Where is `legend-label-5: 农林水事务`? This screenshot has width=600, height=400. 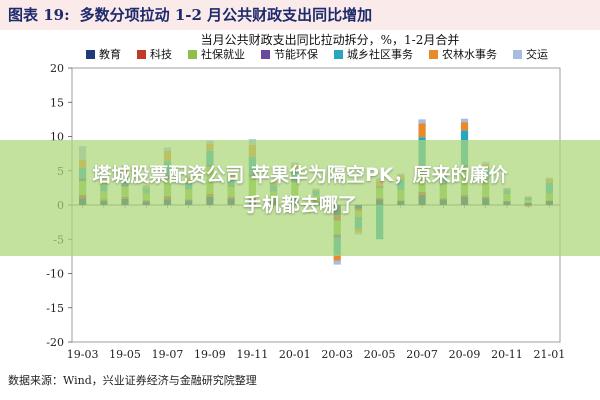
legend-label-5: 农林水事务 is located at coordinates (469, 54).